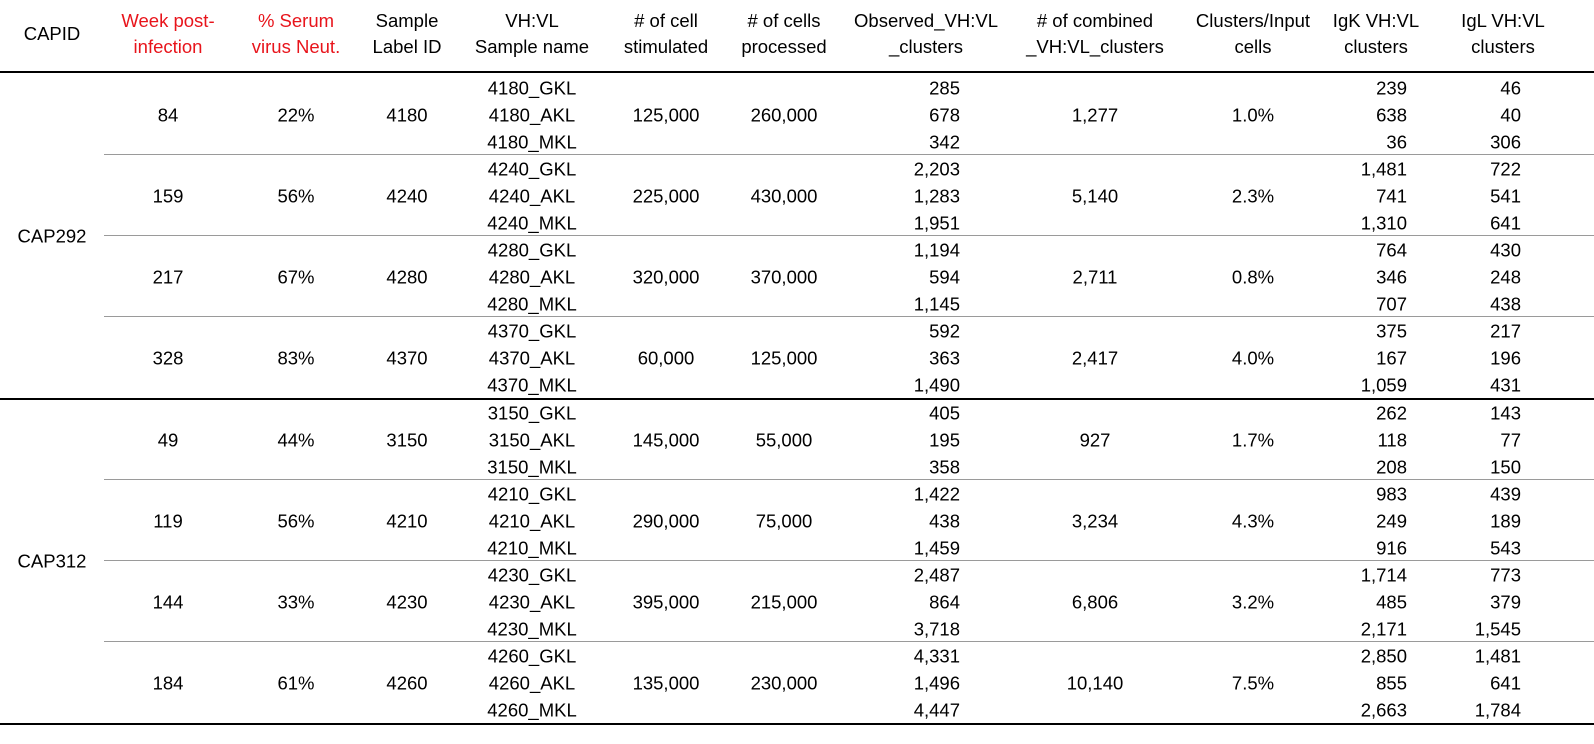 The height and width of the screenshot is (744, 1594). What do you see at coordinates (936, 384) in the screenshot?
I see `observed-clusters-cell: 1,490` at bounding box center [936, 384].